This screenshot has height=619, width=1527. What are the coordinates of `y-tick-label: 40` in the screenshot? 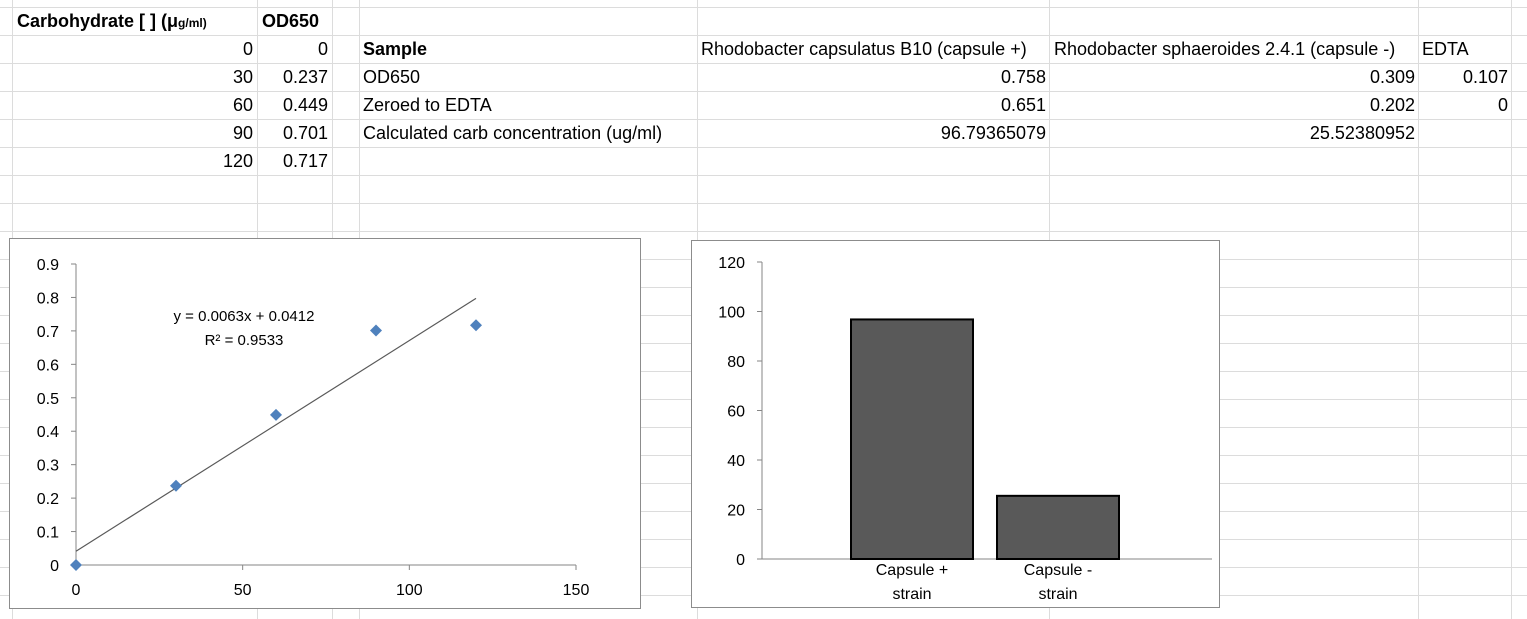 It's located at (736, 461).